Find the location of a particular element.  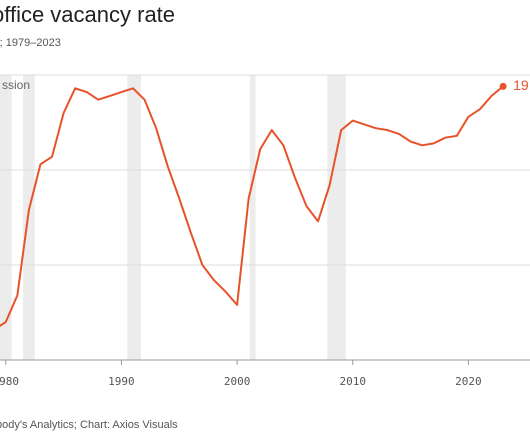

x-tick-label: 1980 is located at coordinates (9, 381).